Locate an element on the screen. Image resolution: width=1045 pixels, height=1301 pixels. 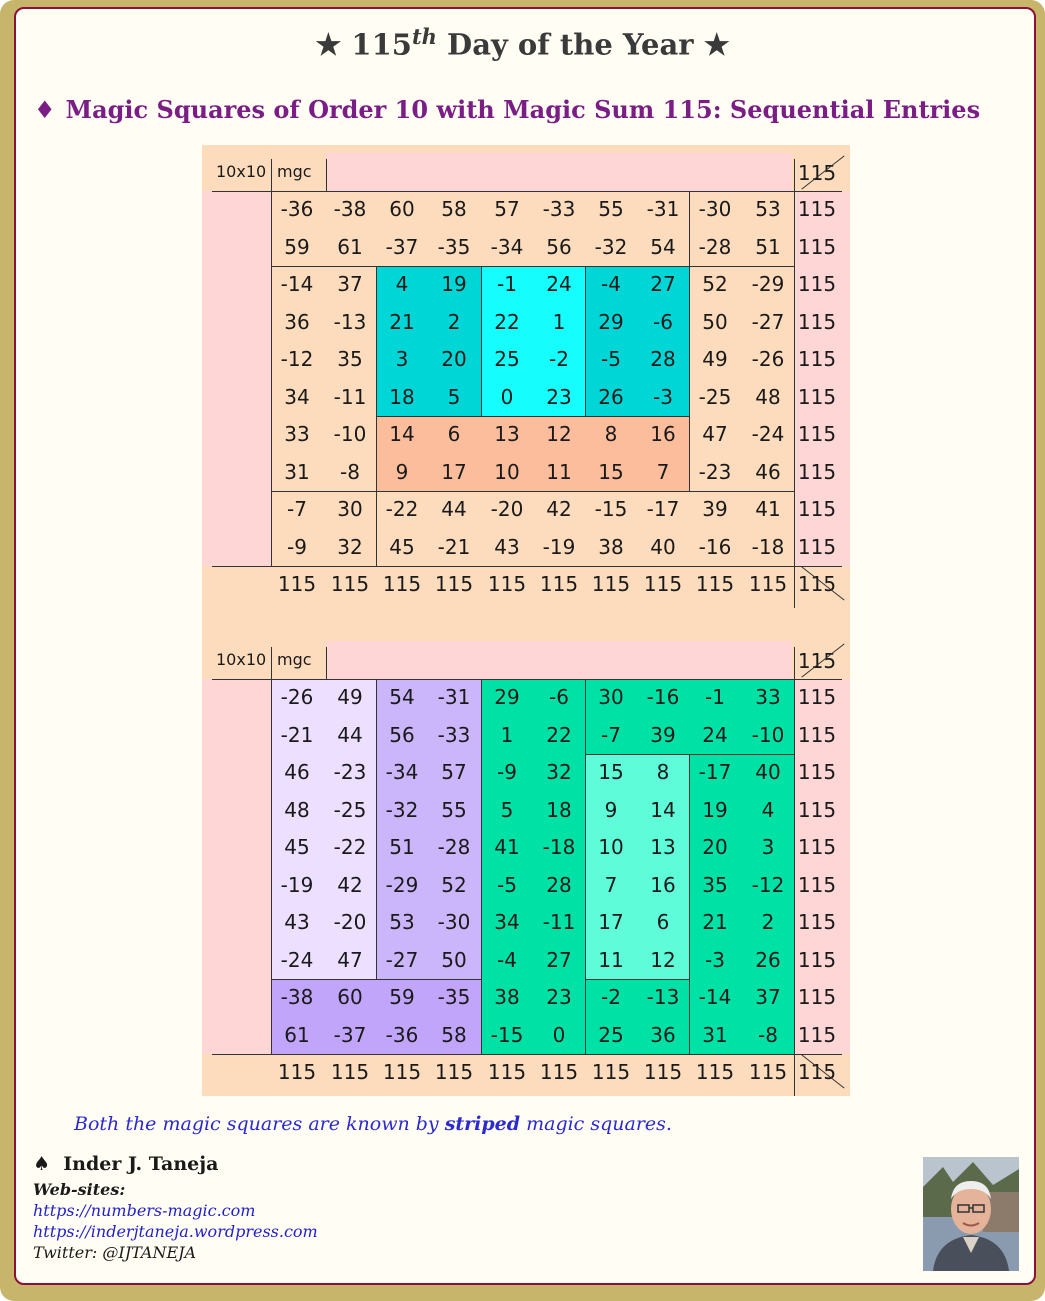
table-cell: -38 is located at coordinates (297, 997).